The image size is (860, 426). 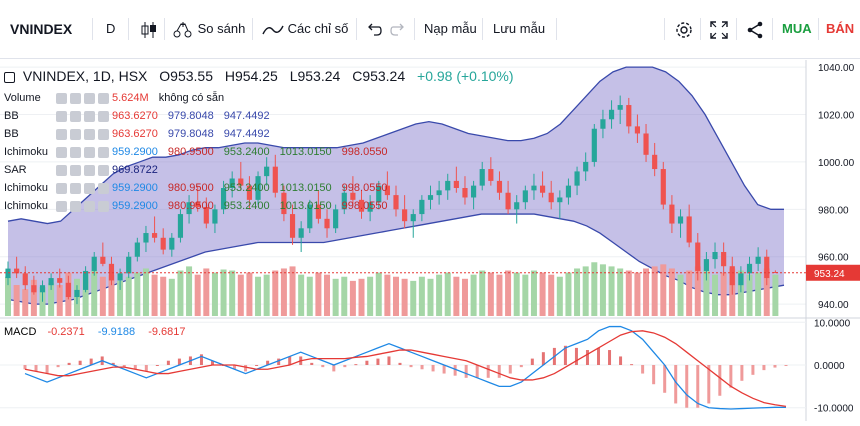 I want to click on legend-row-bb: BB 963.6270 979.8048 947.4492, so click(x=142, y=116).